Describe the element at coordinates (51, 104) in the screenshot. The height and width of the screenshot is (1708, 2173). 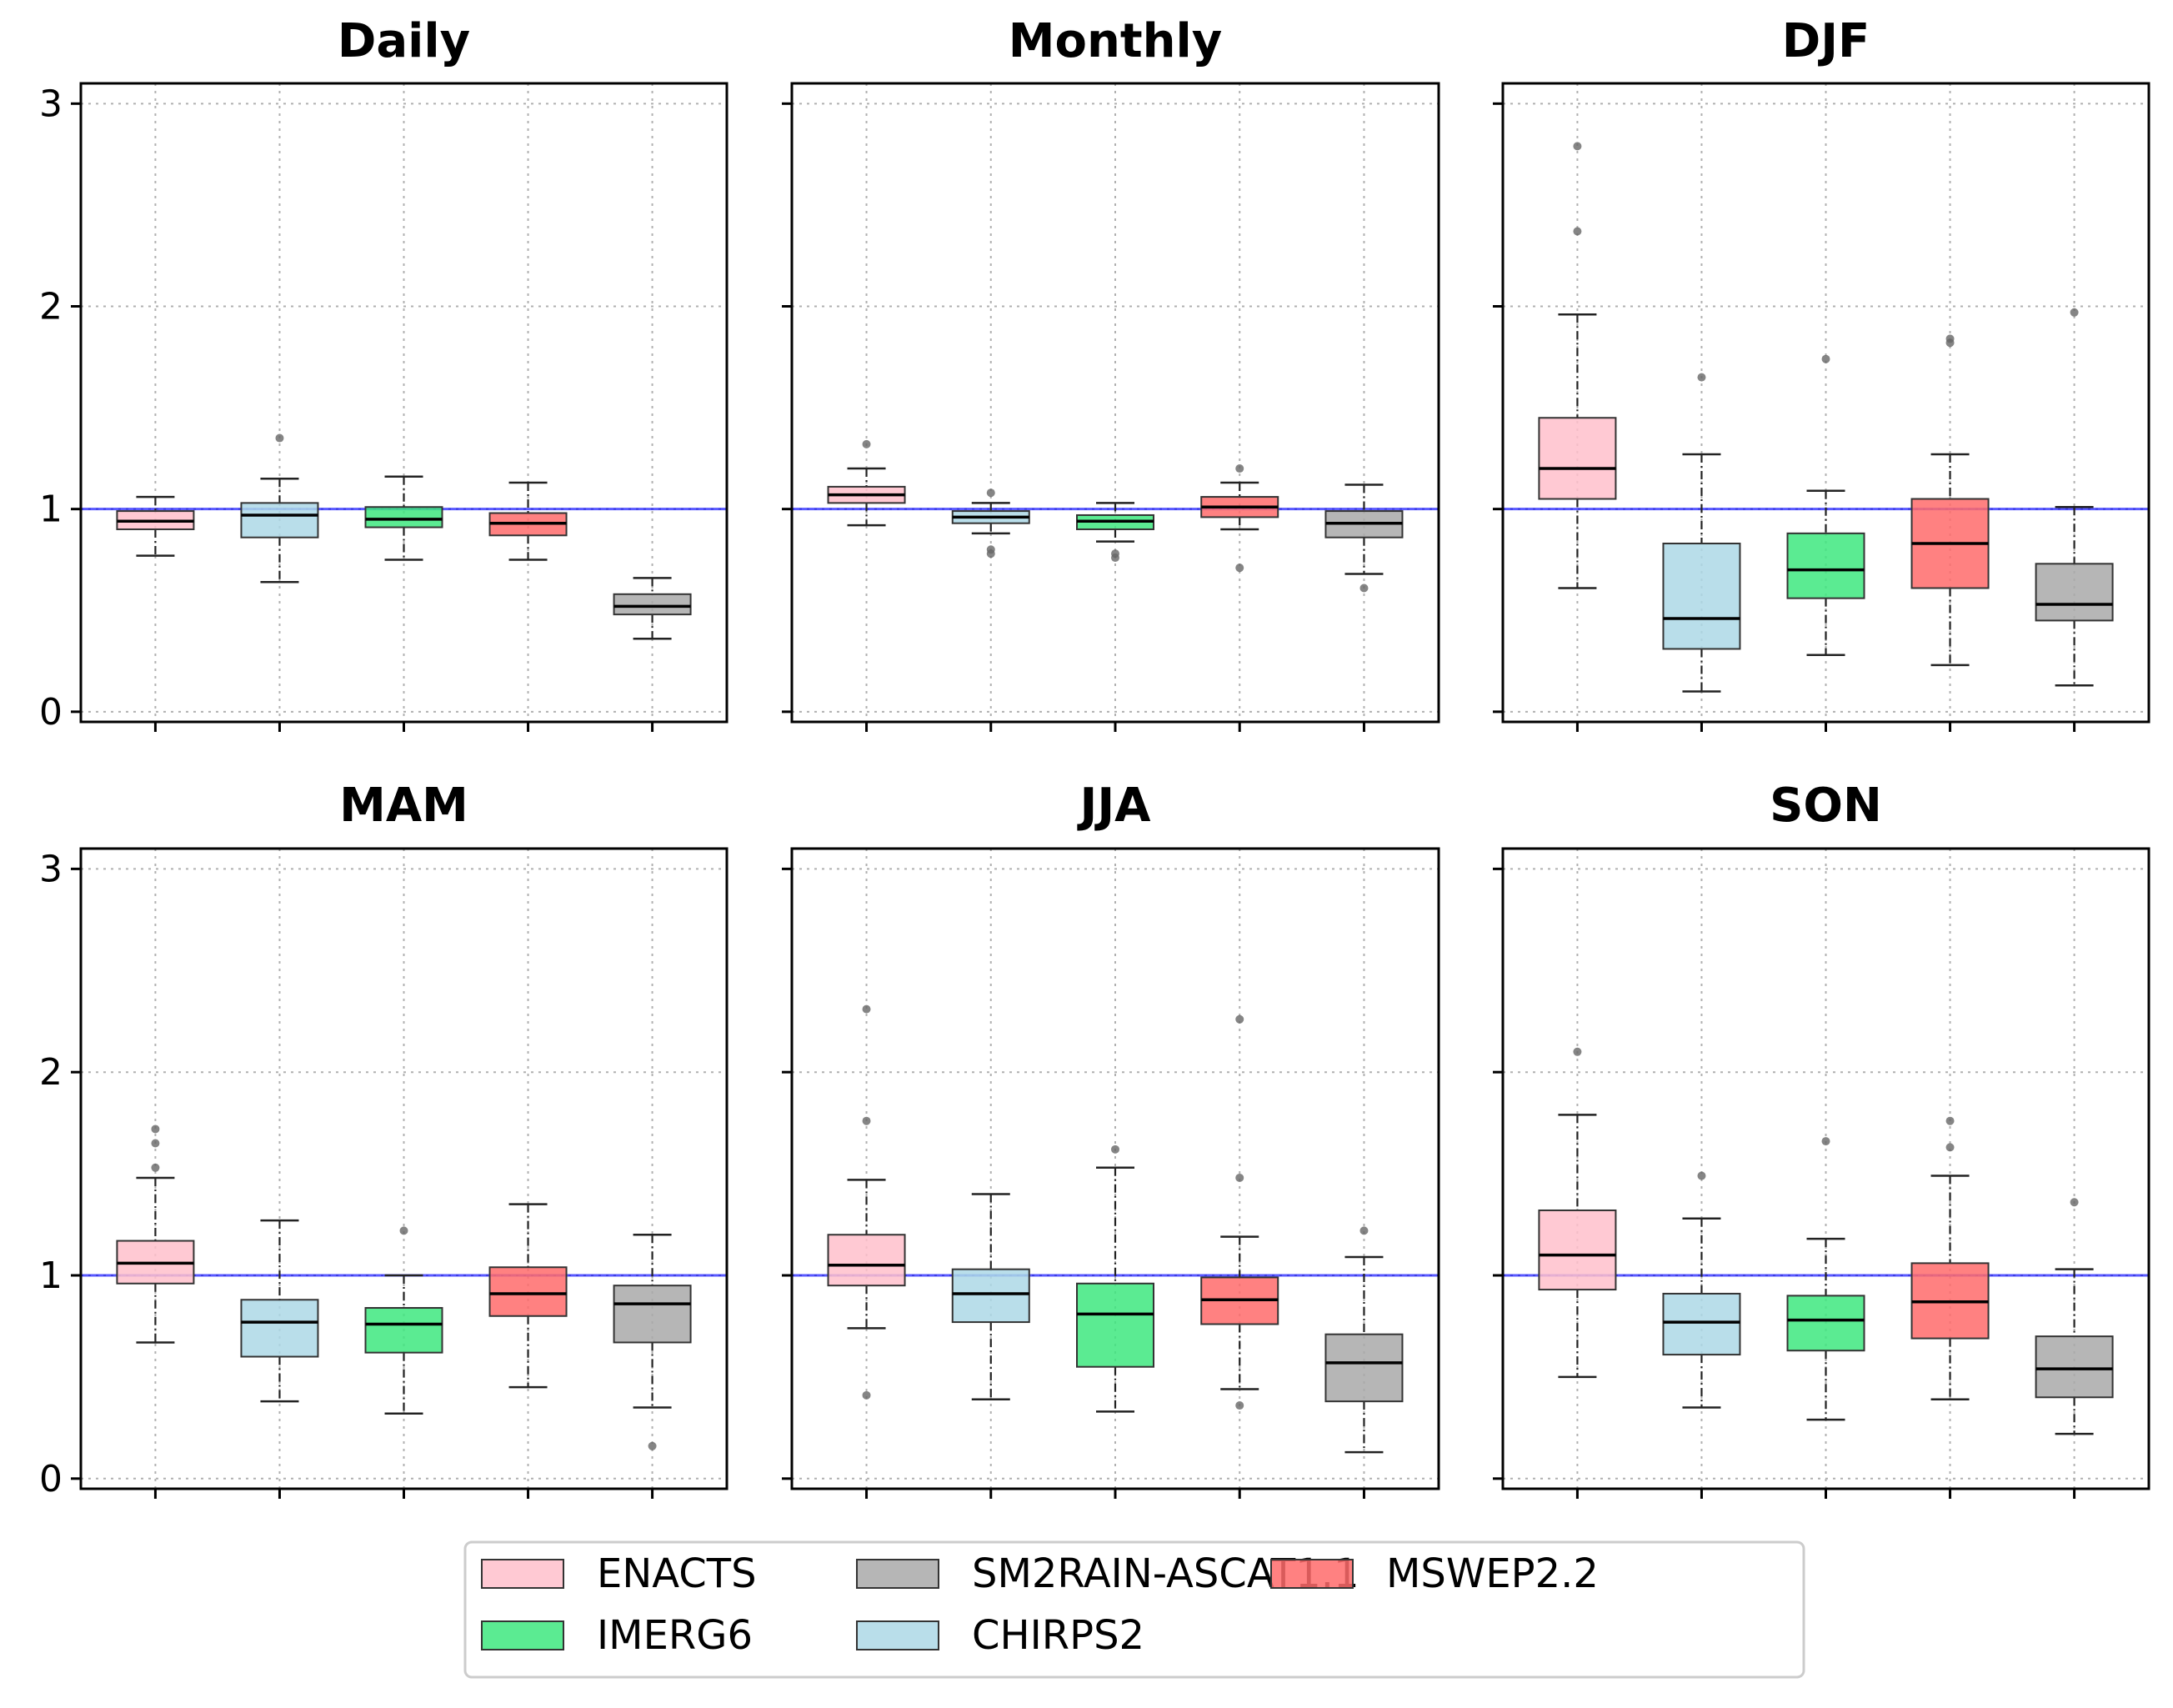
I see `y-tick-label-3: 3` at that location.